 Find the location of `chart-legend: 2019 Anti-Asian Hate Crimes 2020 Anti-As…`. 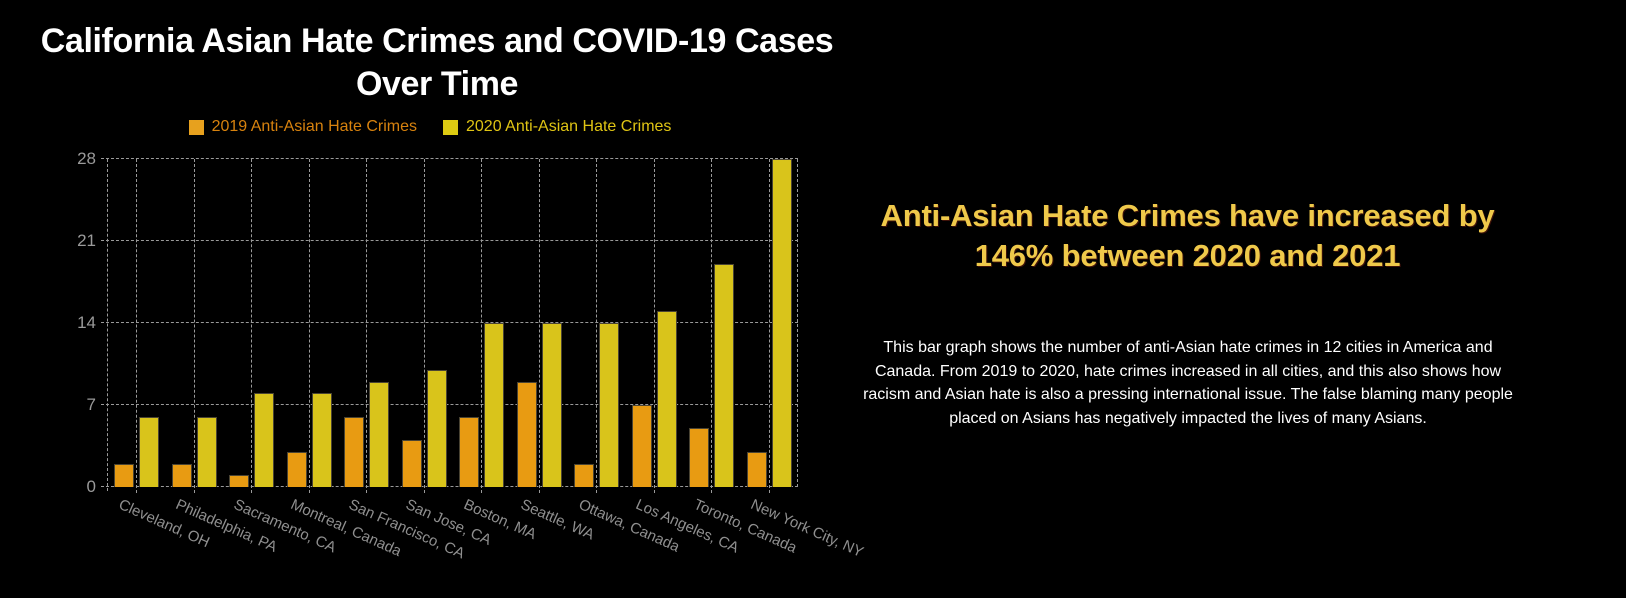

chart-legend: 2019 Anti-Asian Hate Crimes 2020 Anti-As… is located at coordinates (430, 127).